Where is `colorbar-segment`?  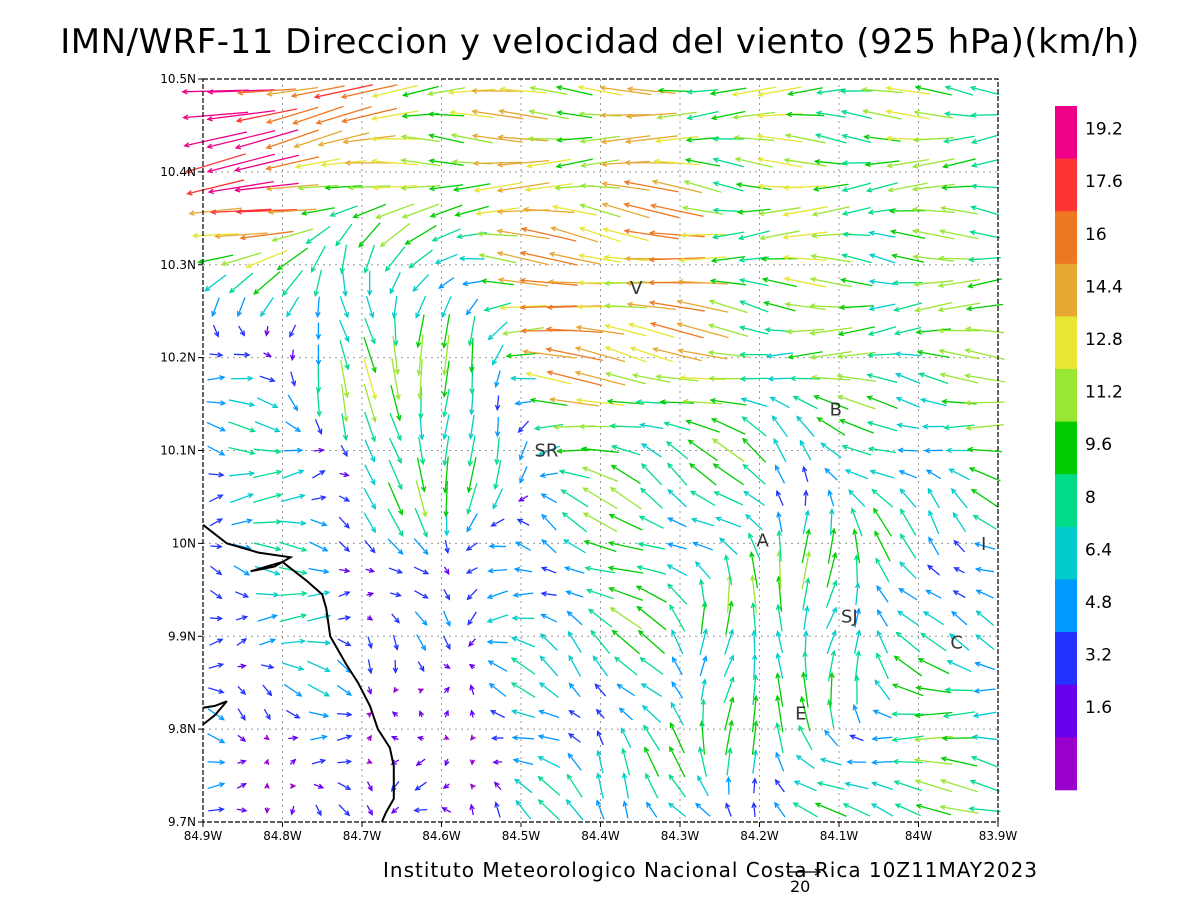
colorbar-segment is located at coordinates (1066, 711).